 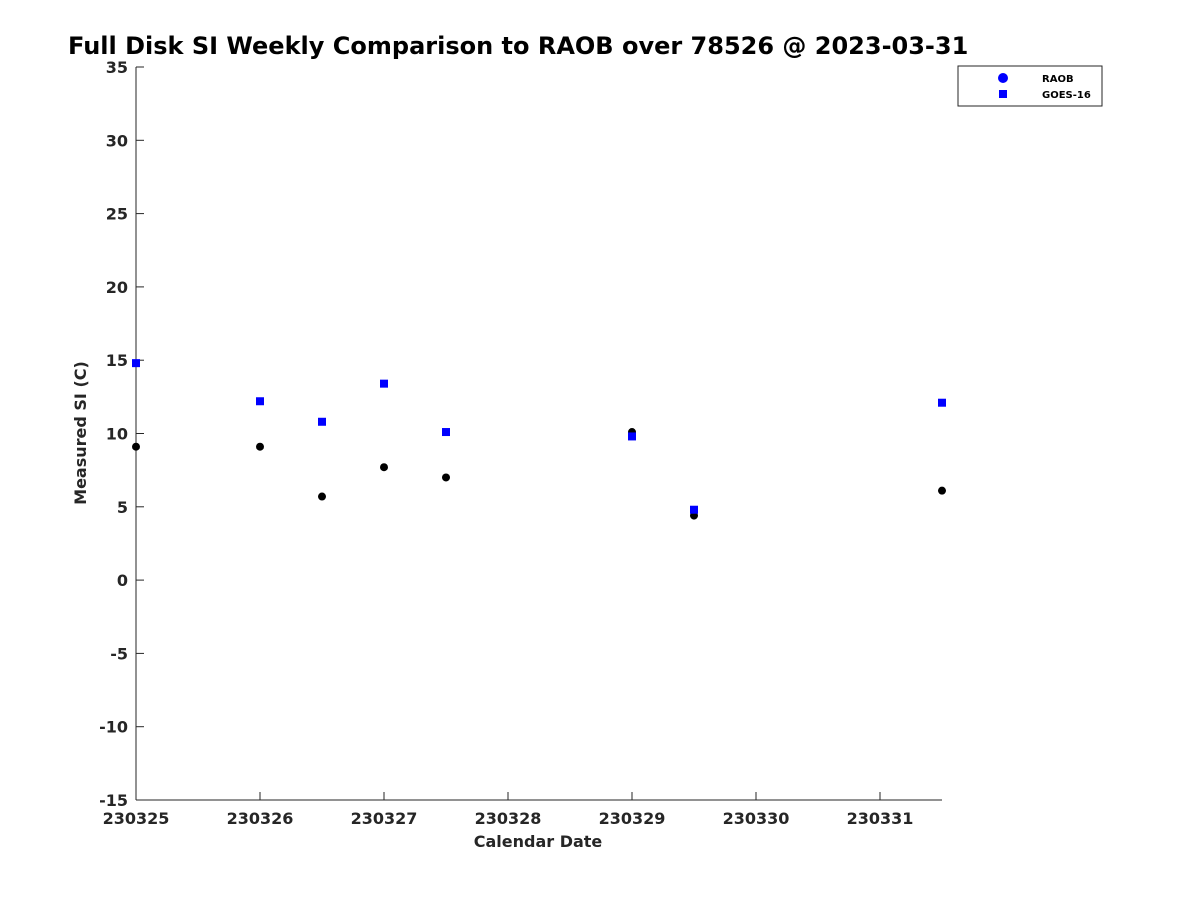 What do you see at coordinates (756, 818) in the screenshot?
I see `x-tick-label: 230330` at bounding box center [756, 818].